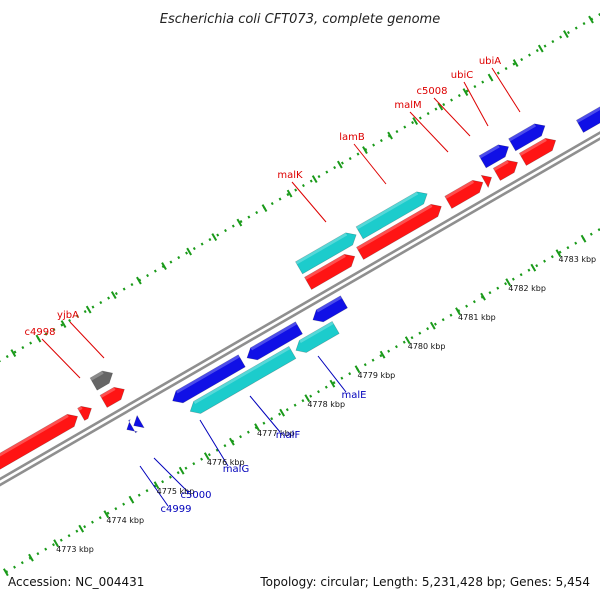  What do you see at coordinates (132, 426) in the screenshot?
I see `c4999-gene` at bounding box center [132, 426].